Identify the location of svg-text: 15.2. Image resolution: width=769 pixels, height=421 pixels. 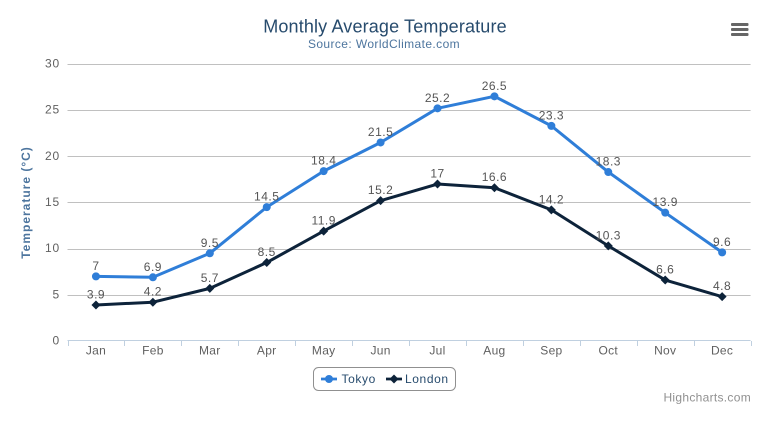
(380, 190).